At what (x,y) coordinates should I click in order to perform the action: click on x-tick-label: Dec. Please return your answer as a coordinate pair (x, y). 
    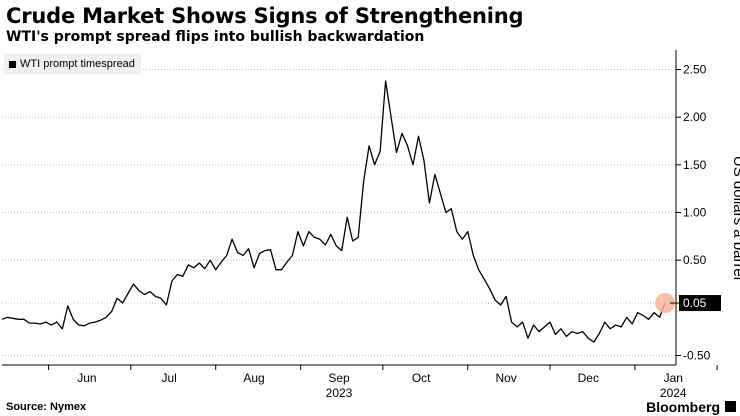
    Looking at the image, I should click on (588, 378).